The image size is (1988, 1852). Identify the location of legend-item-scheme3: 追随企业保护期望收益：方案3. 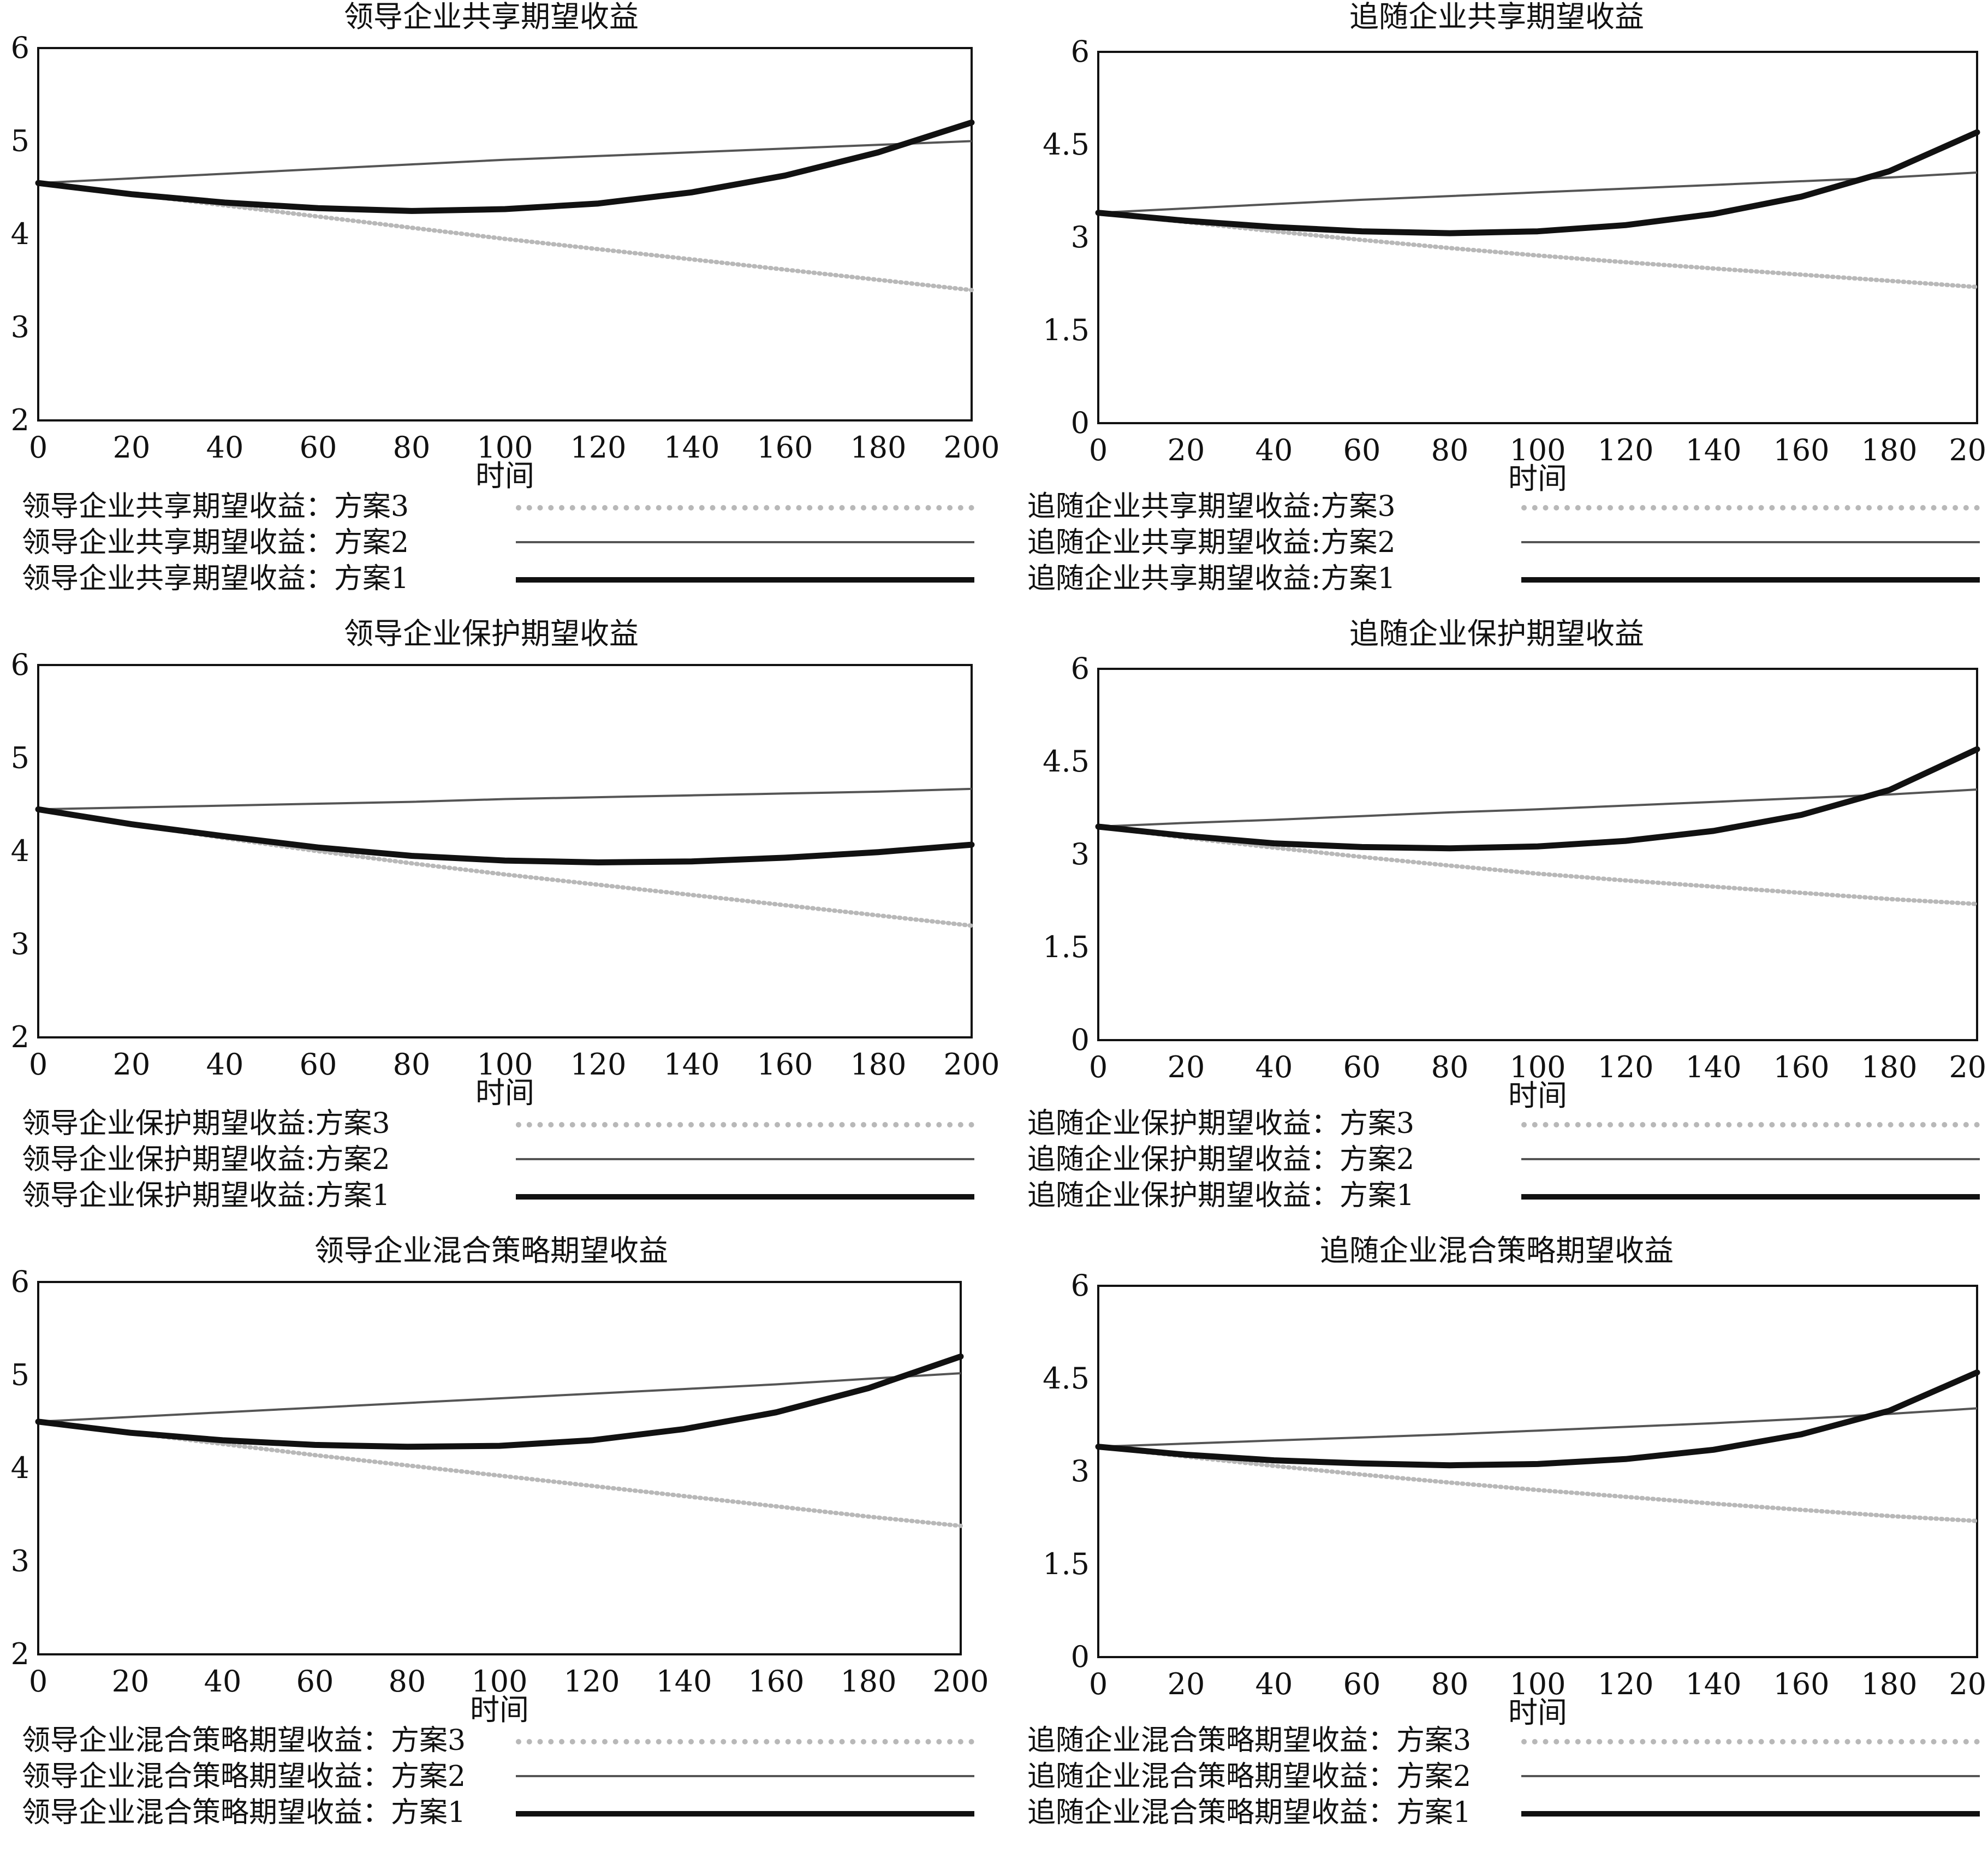
(1507, 1124).